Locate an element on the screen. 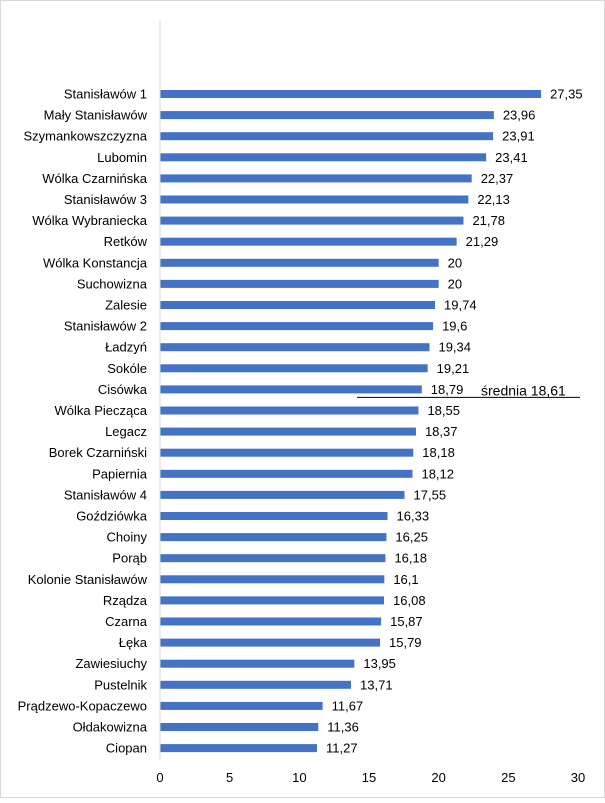 This screenshot has height=803, width=605. category-label: Stanisławów 1 is located at coordinates (105, 94).